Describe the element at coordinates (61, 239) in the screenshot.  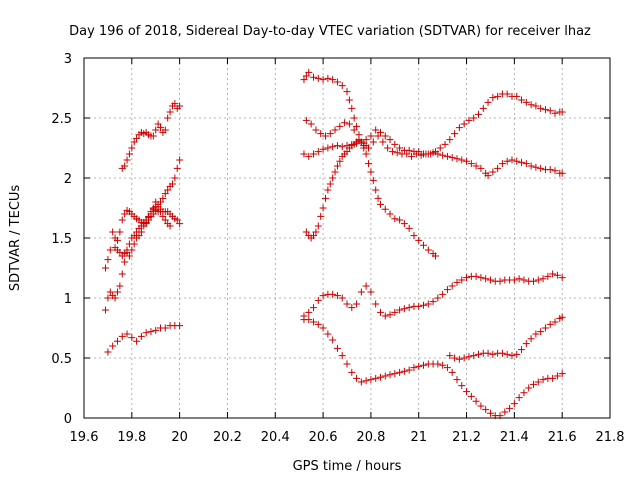
I see `y-tick-label: 1.5` at that location.